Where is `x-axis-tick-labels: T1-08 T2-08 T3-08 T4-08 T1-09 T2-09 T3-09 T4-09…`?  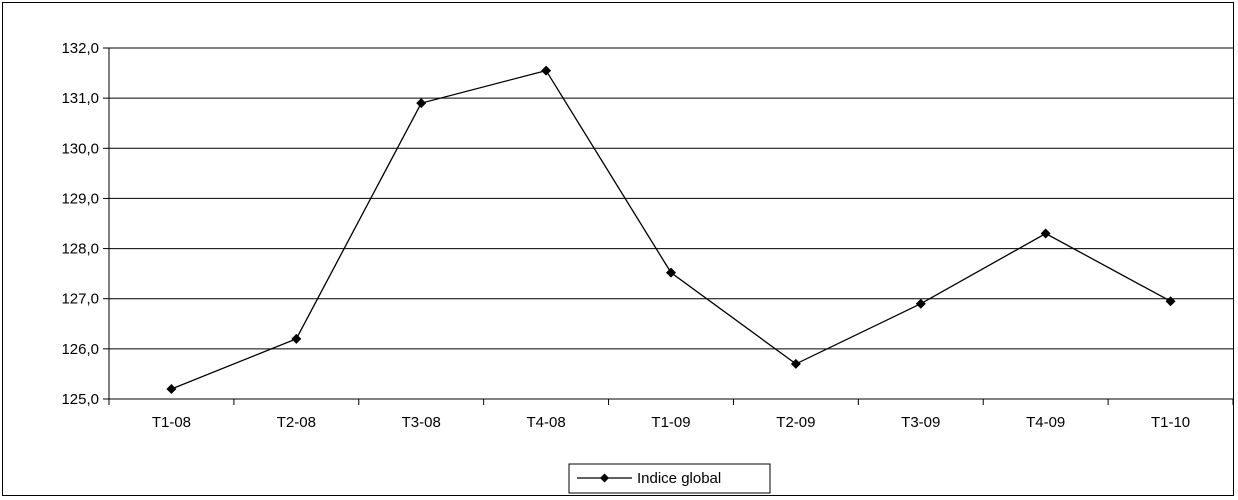
x-axis-tick-labels: T1-08 T2-08 T3-08 T4-08 T1-09 T2-09 T3-09 T4-09… is located at coordinates (671, 422).